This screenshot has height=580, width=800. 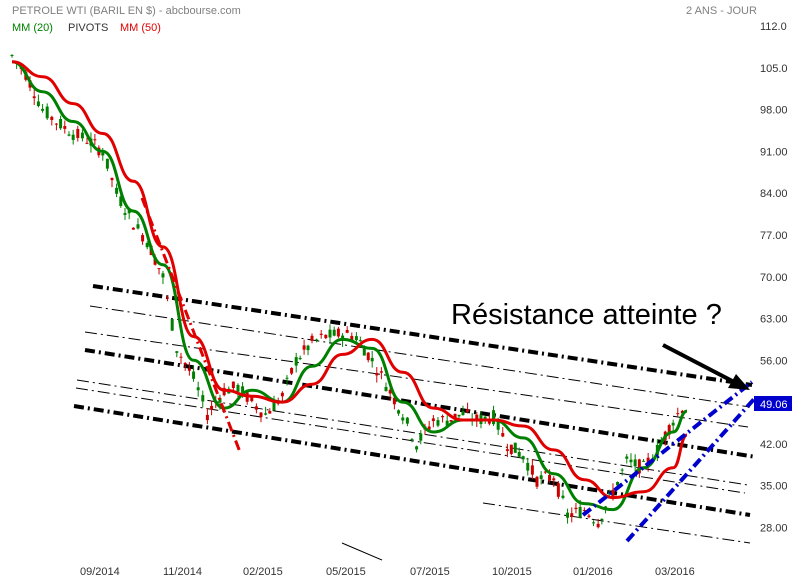 I want to click on last-price-marker: 49.06, so click(x=773, y=403).